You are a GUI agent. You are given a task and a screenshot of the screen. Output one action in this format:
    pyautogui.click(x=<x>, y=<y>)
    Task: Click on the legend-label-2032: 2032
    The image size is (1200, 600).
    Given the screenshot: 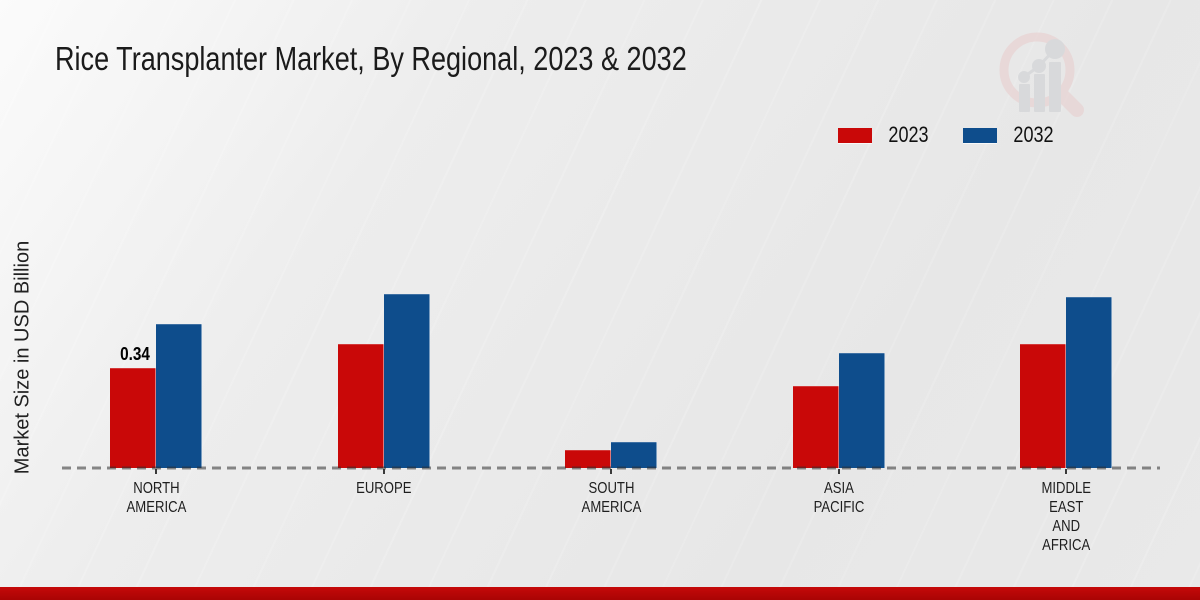 What is the action you would take?
    pyautogui.click(x=1033, y=134)
    